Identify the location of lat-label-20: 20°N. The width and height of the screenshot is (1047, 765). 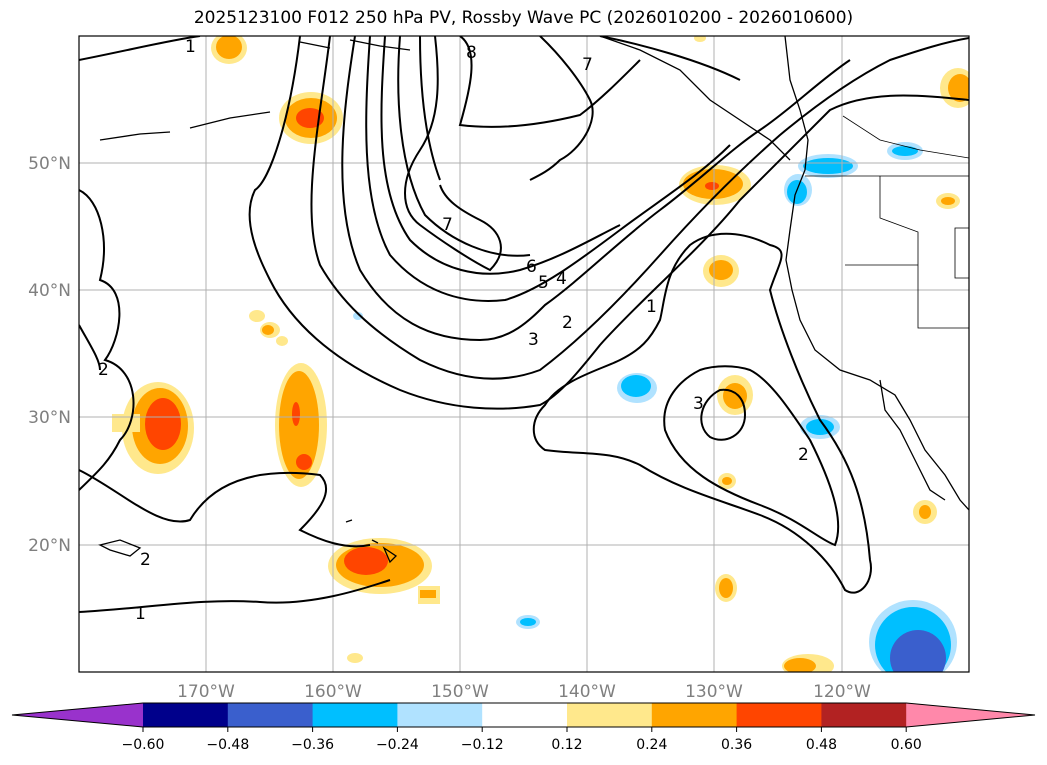
(49, 546).